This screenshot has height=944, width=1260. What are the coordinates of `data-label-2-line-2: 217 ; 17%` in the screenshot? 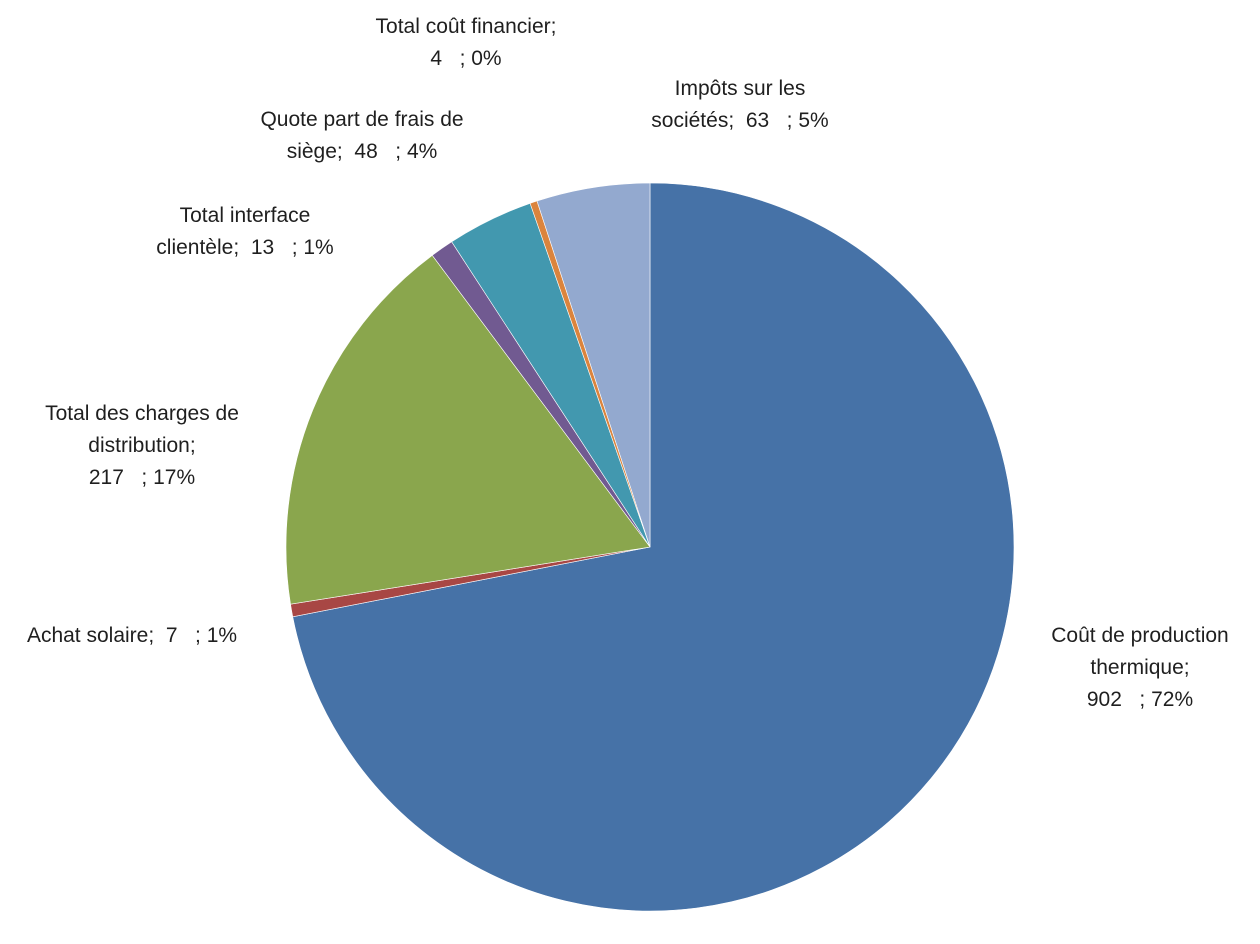 It's located at (142, 477).